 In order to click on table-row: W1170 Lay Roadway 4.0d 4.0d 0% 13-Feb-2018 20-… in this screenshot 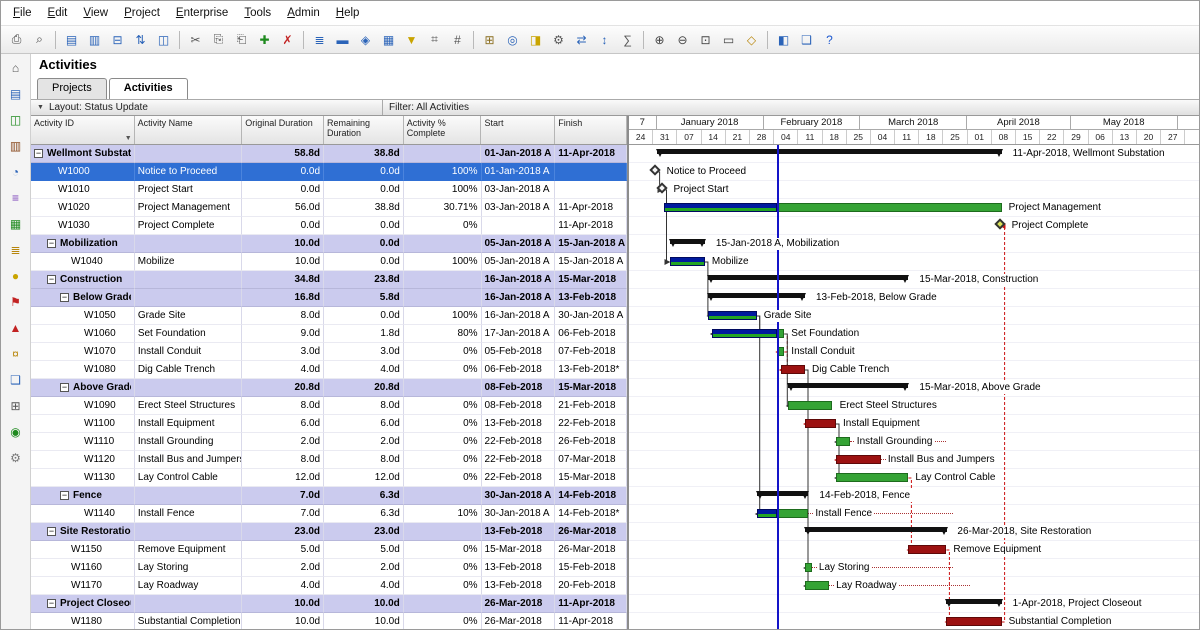, I will do `click(329, 586)`.